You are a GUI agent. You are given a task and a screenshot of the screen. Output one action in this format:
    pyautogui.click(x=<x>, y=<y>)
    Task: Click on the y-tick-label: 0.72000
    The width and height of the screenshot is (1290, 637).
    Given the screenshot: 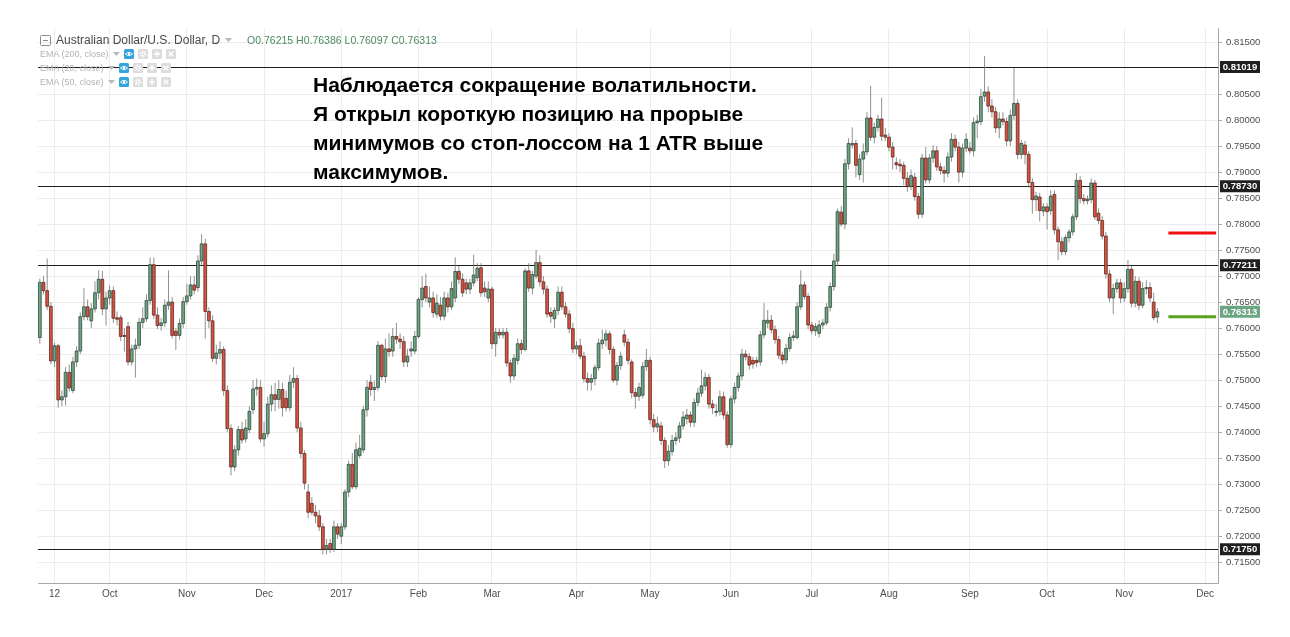 What is the action you would take?
    pyautogui.click(x=1243, y=535)
    